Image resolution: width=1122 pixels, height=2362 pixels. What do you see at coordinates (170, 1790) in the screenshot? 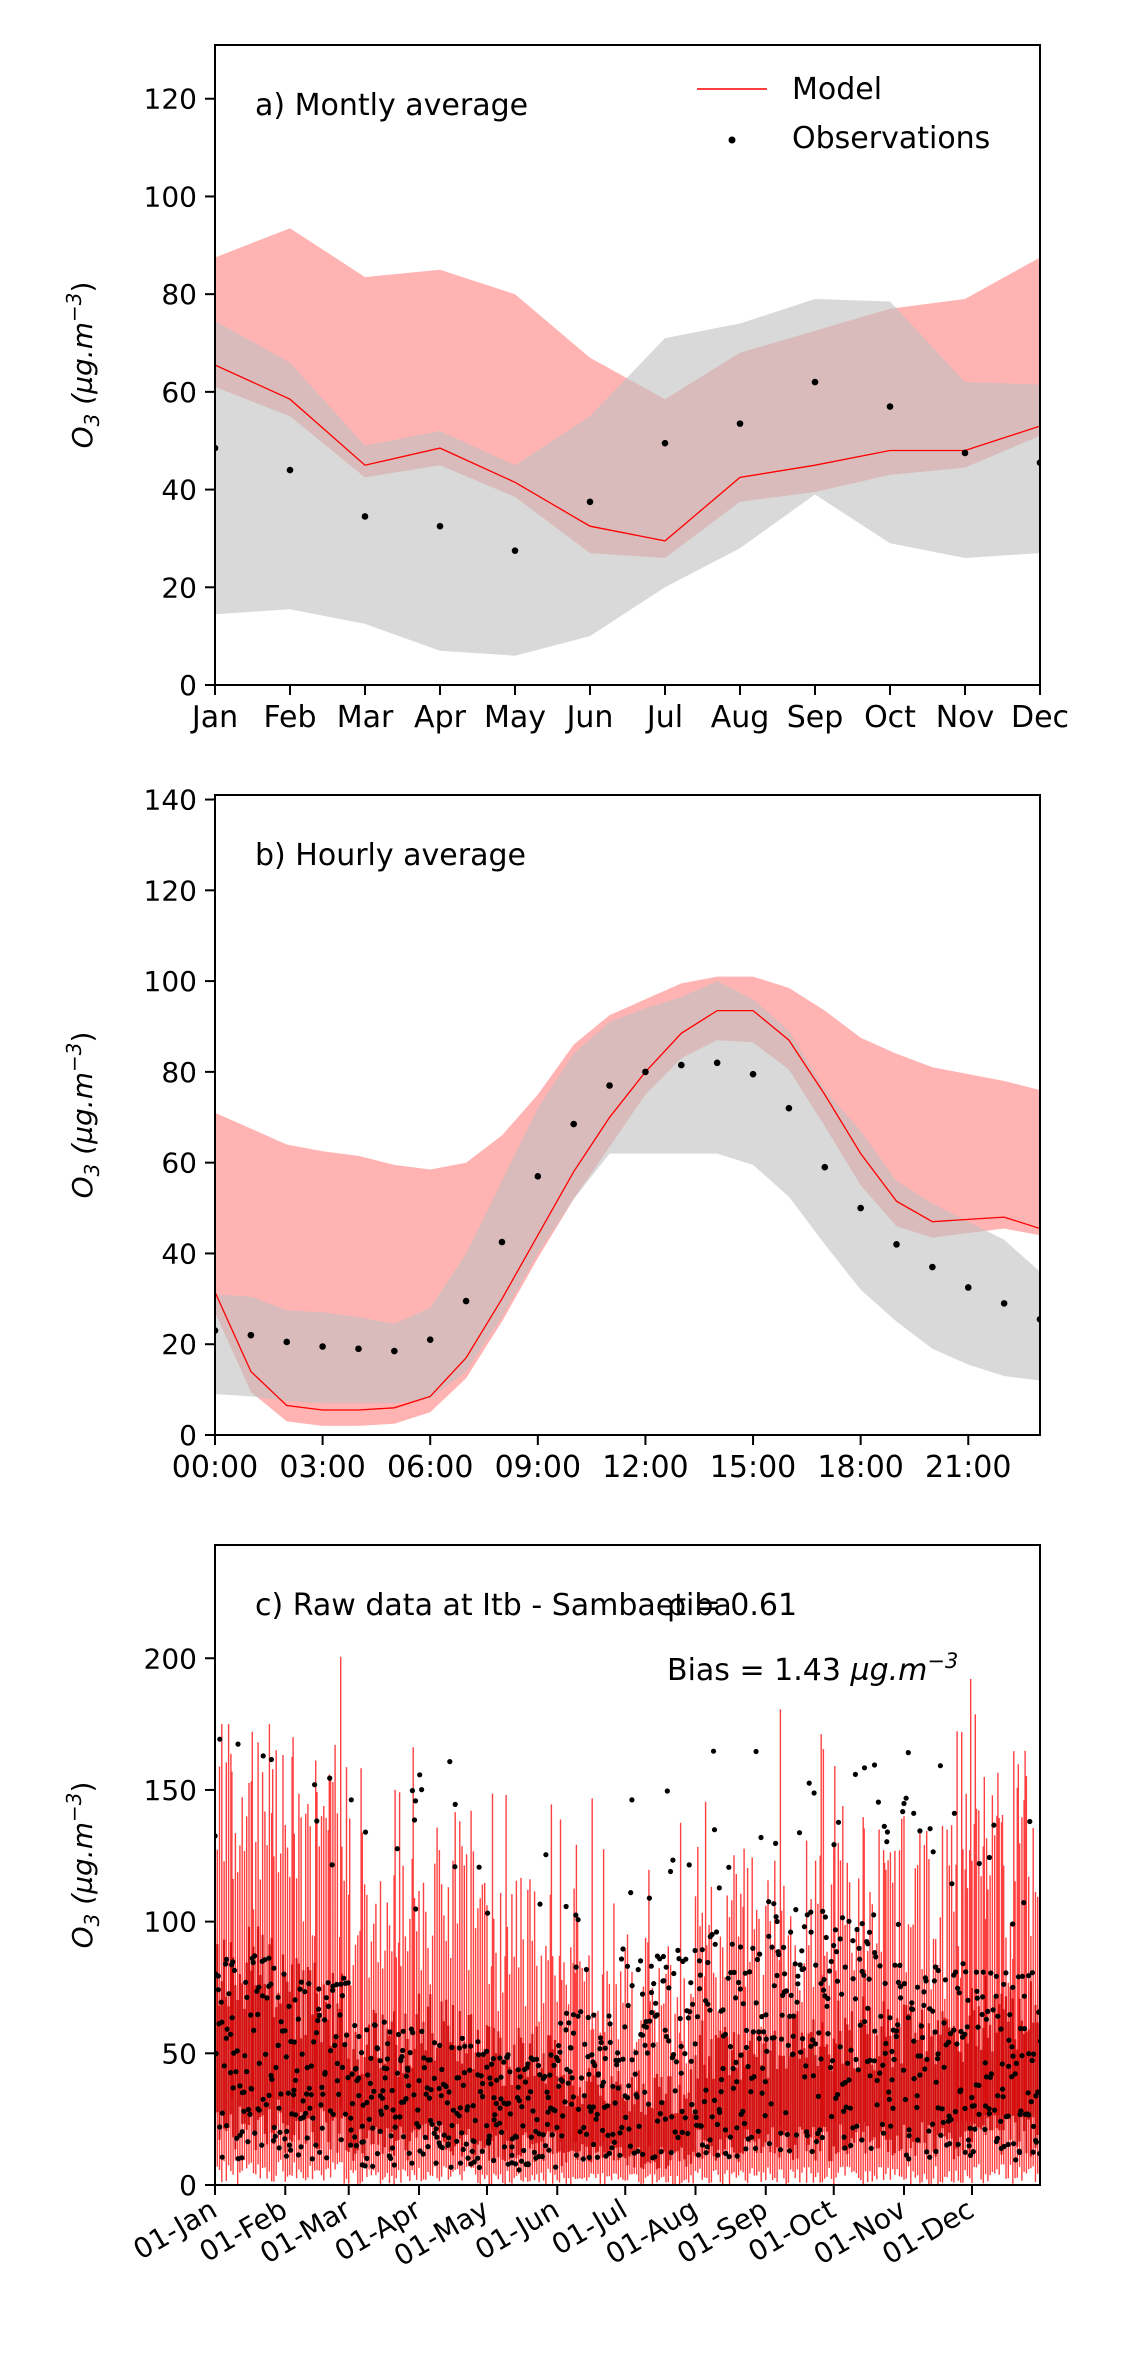
I see `y-tick-label: 150` at bounding box center [170, 1790].